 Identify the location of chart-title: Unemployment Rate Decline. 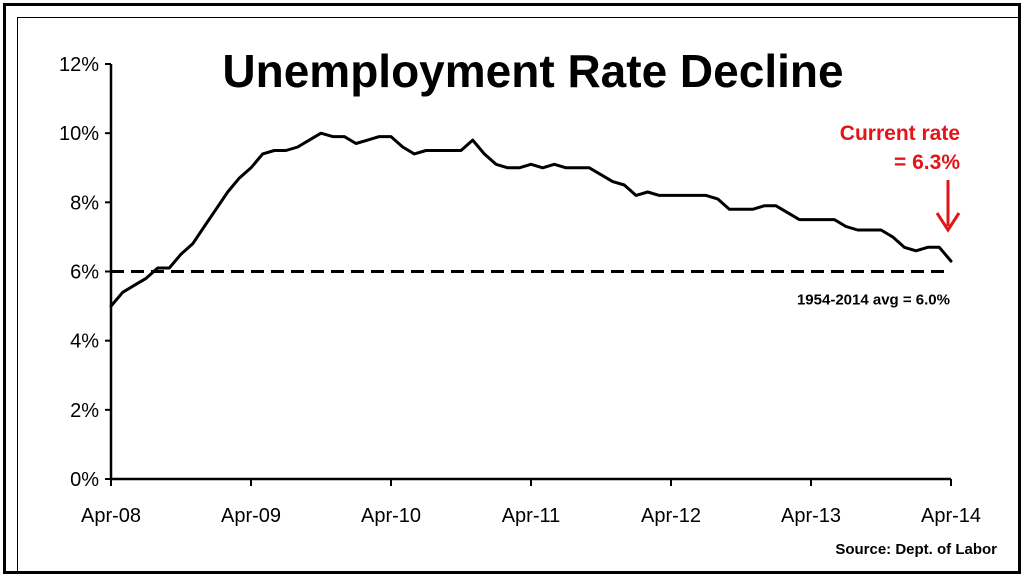
(532, 71).